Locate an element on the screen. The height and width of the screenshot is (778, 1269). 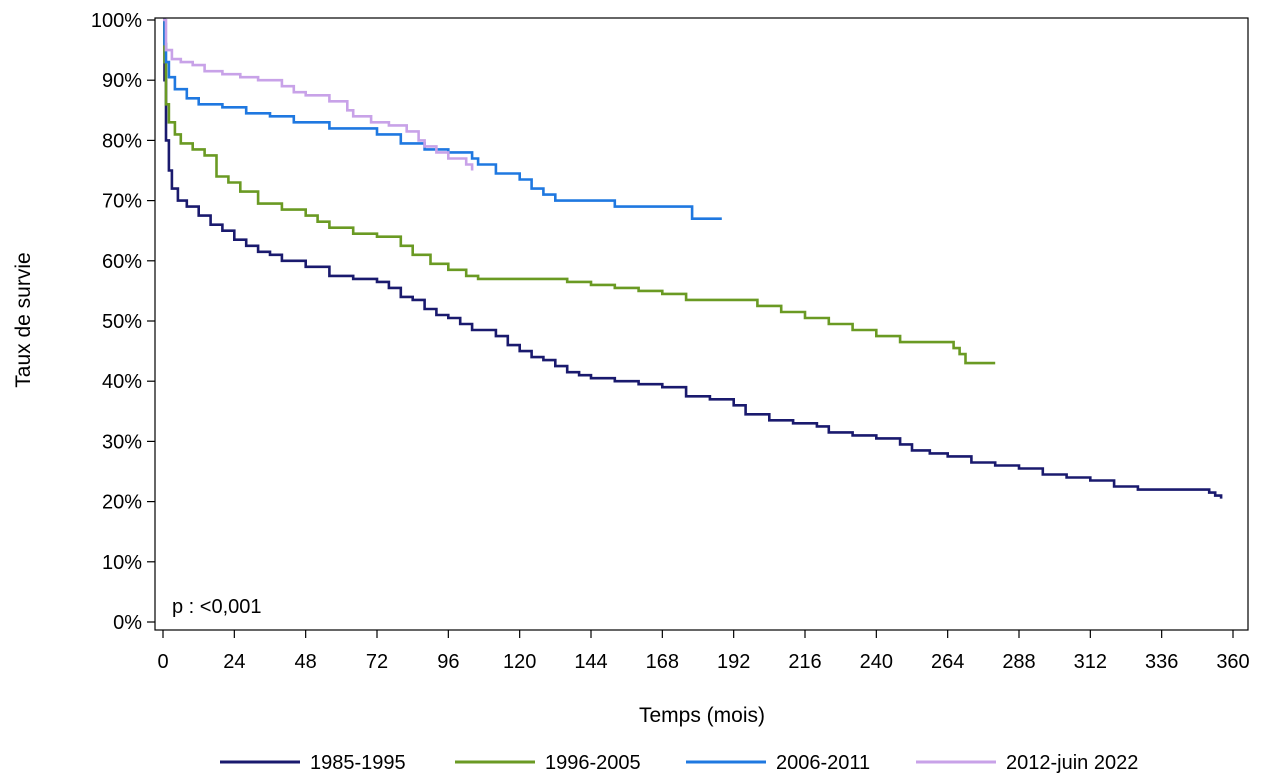
y-tick-label: 90% is located at coordinates (122, 81).